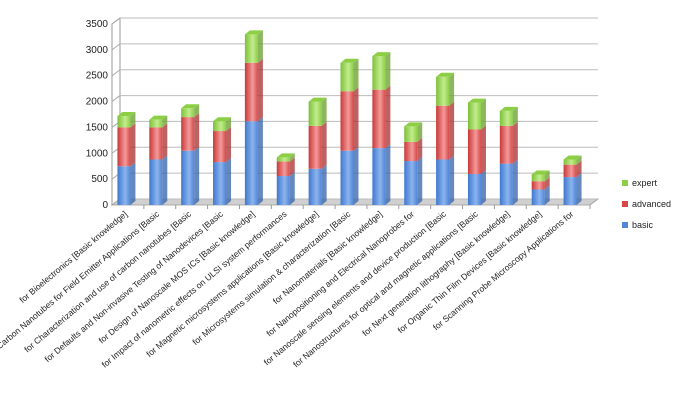 This screenshot has height=411, width=684. I want to click on y-axis-ticks: 0 500 1000 1500 2000 2500 3000 3500, so click(97, 115).